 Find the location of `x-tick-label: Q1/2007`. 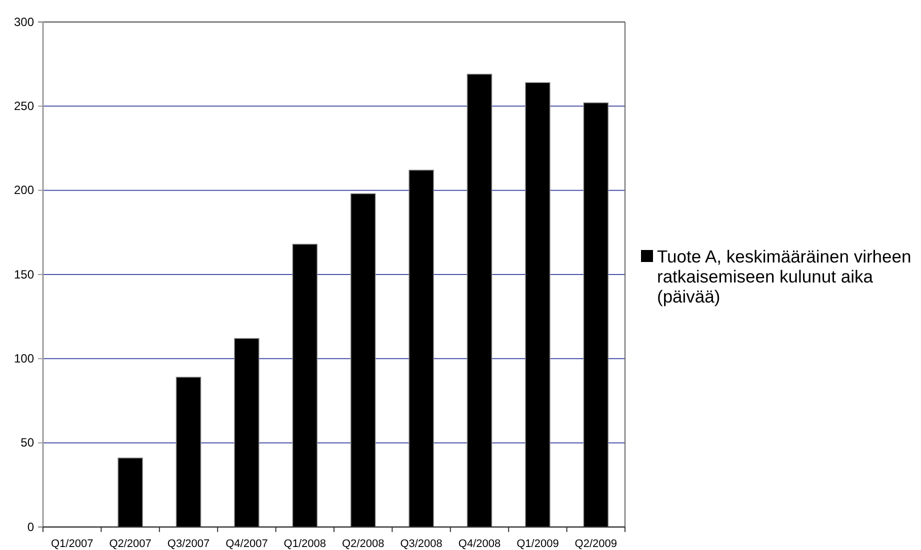

x-tick-label: Q1/2007 is located at coordinates (72, 544).